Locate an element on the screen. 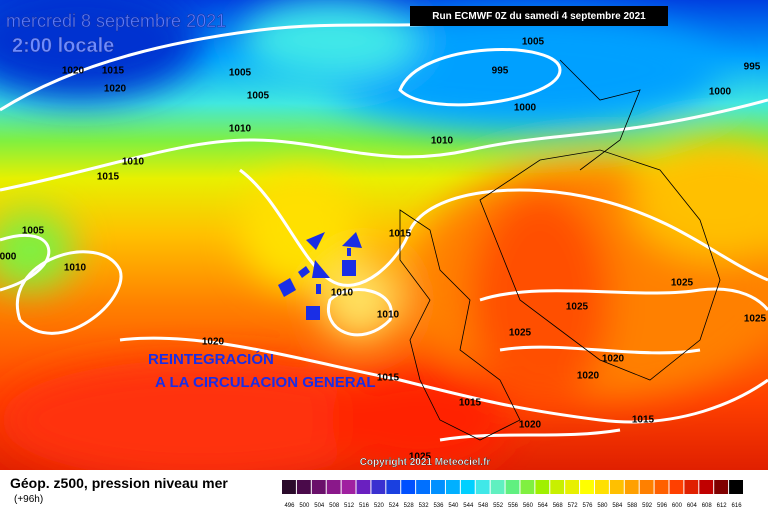 Image resolution: width=768 pixels, height=517 pixels. copyright: Copyright 2021 Meteociel.fr is located at coordinates (425, 462).